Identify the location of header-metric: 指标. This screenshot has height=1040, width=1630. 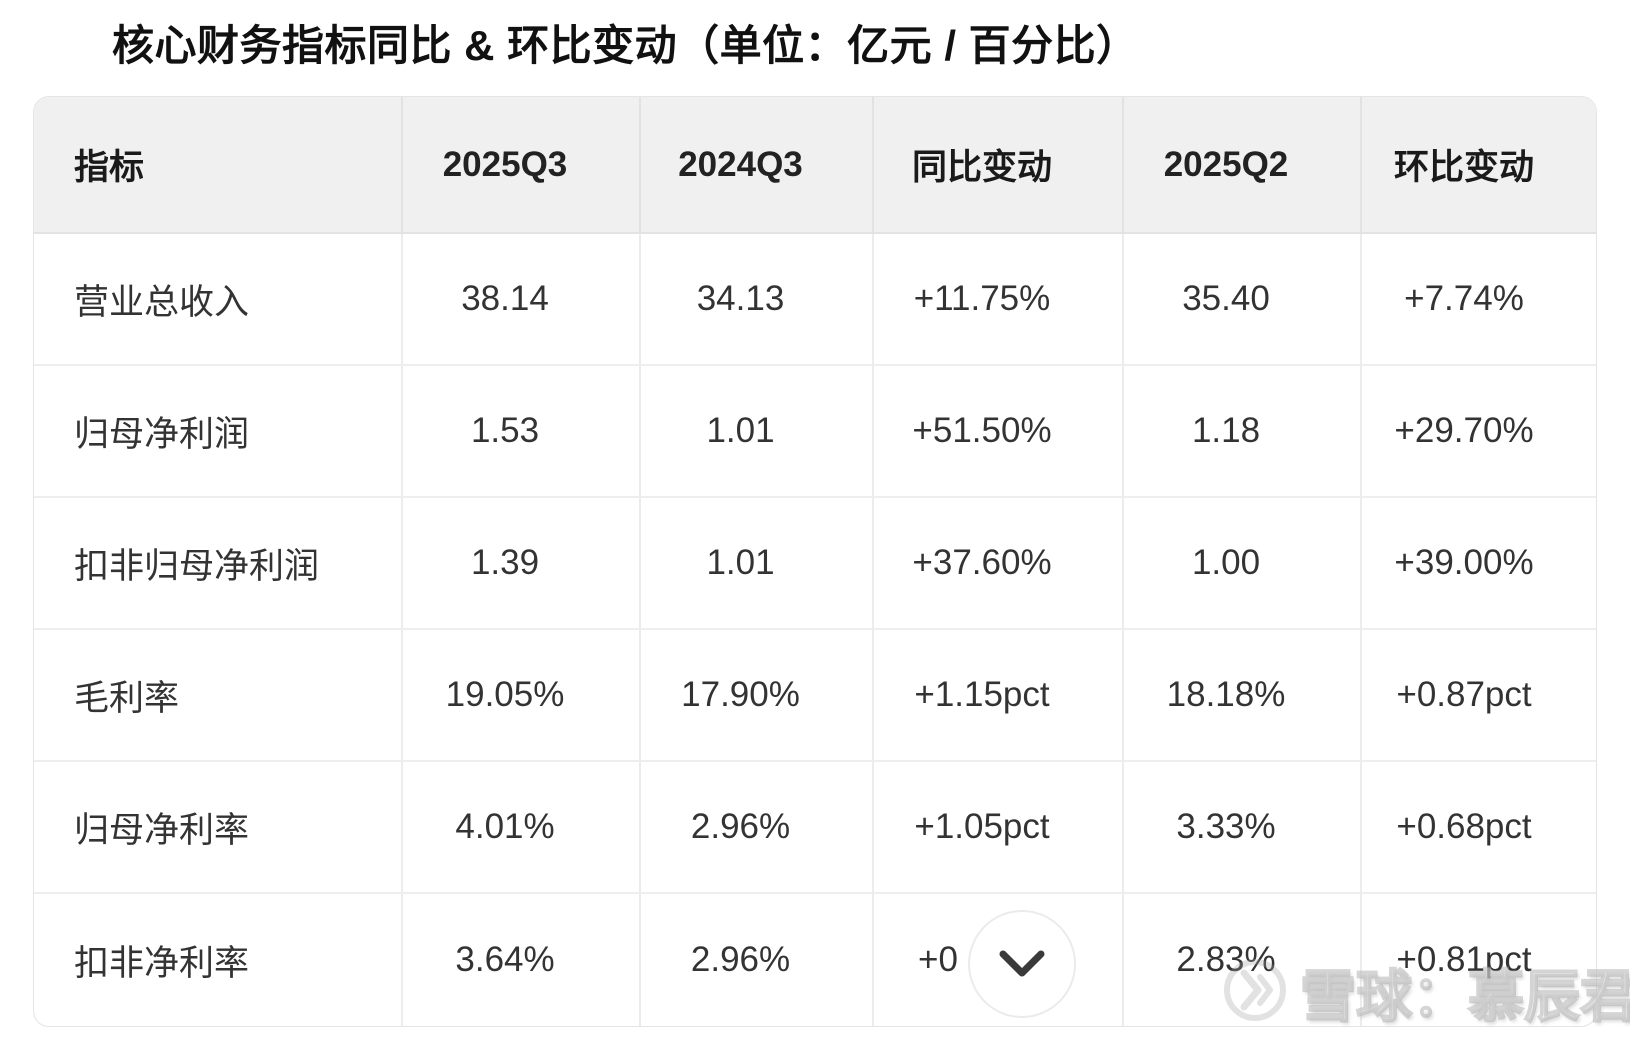
(218, 165).